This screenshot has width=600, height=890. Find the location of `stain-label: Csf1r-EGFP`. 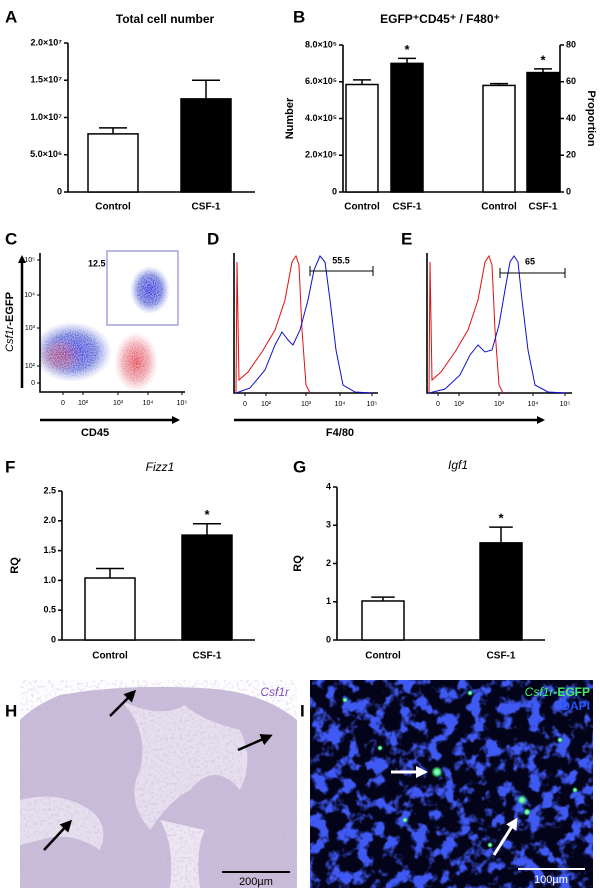

stain-label: Csf1r-EGFP is located at coordinates (557, 692).